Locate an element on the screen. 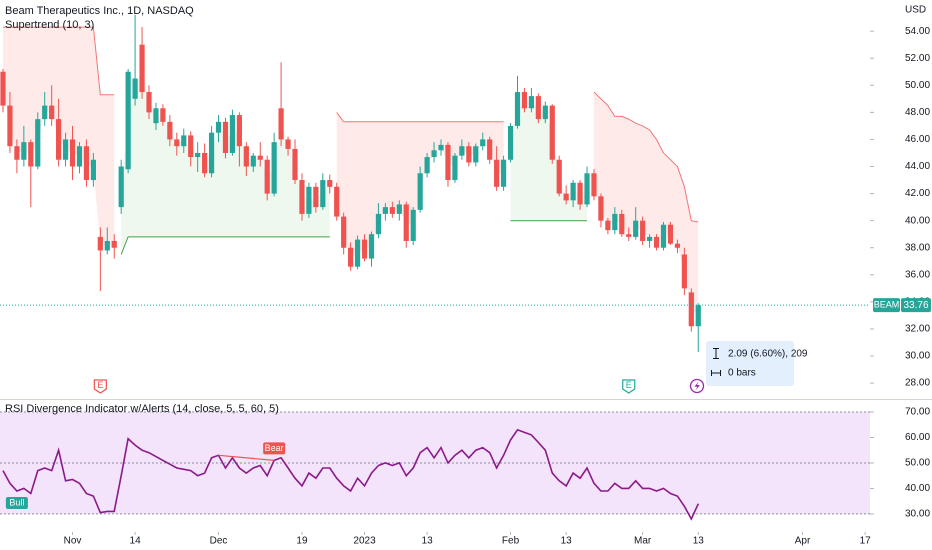  rsi-line is located at coordinates (351, 474).